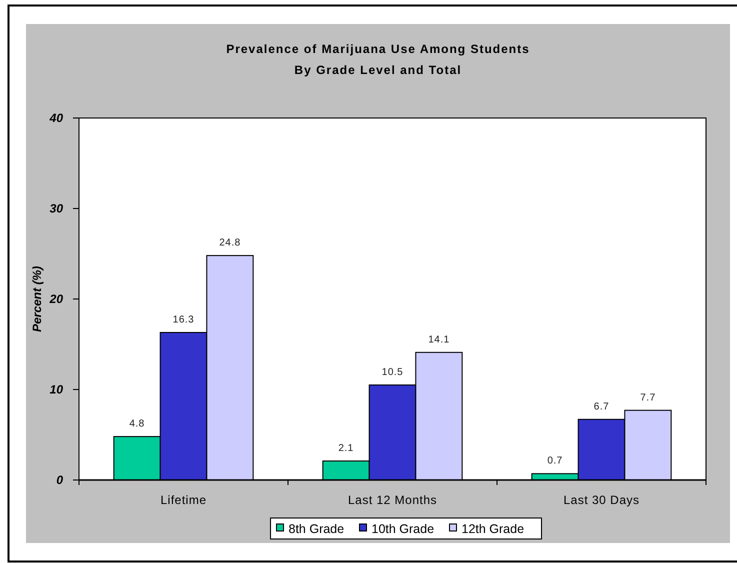  What do you see at coordinates (602, 406) in the screenshot?
I see `data-label: 6.7` at bounding box center [602, 406].